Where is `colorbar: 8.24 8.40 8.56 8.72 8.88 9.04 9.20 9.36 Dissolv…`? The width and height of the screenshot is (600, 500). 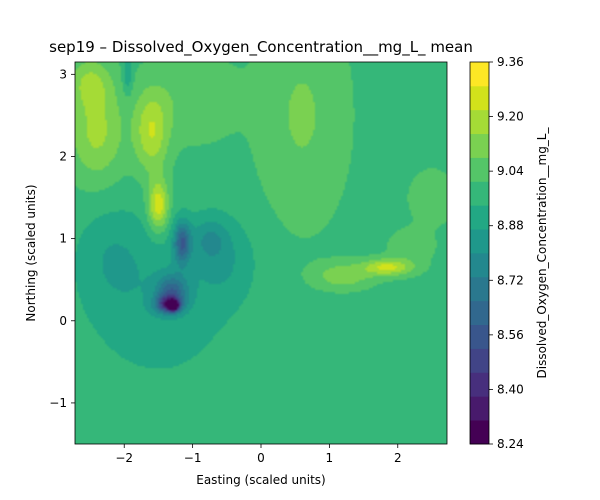
colorbar: 8.24 8.40 8.56 8.72 8.88 9.04 9.20 9.36 Dissolv… is located at coordinates (509, 253).